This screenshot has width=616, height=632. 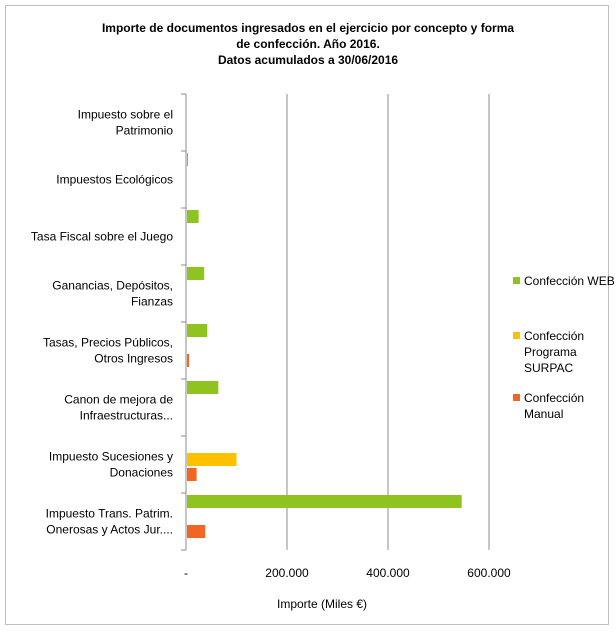 I want to click on legend-label: SURPAC, so click(x=548, y=368).